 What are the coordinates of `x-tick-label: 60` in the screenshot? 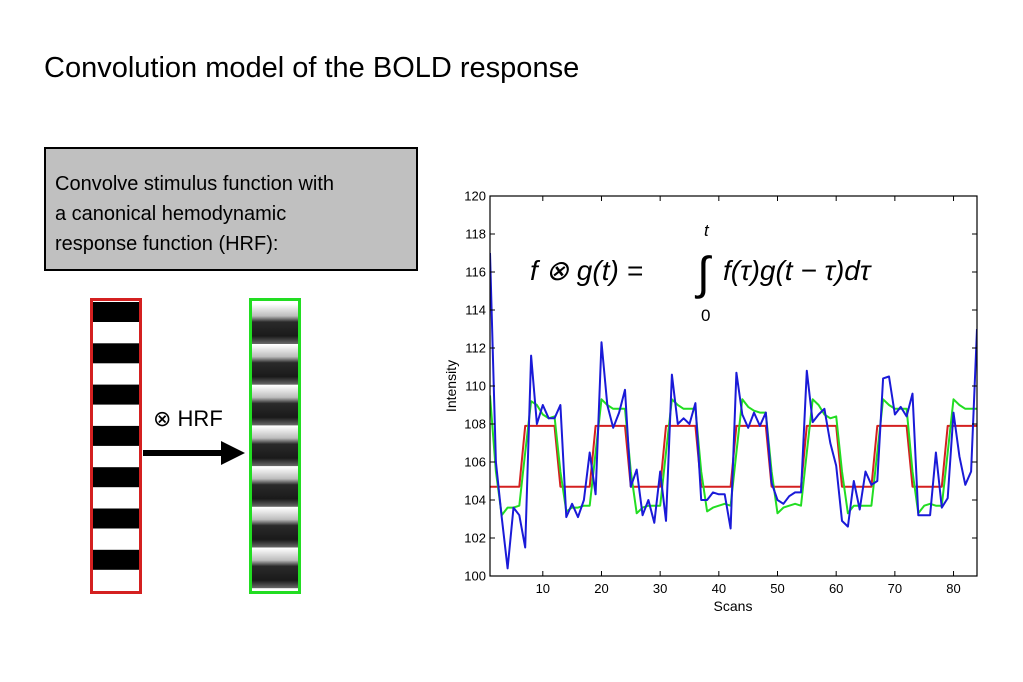 It's located at (836, 588).